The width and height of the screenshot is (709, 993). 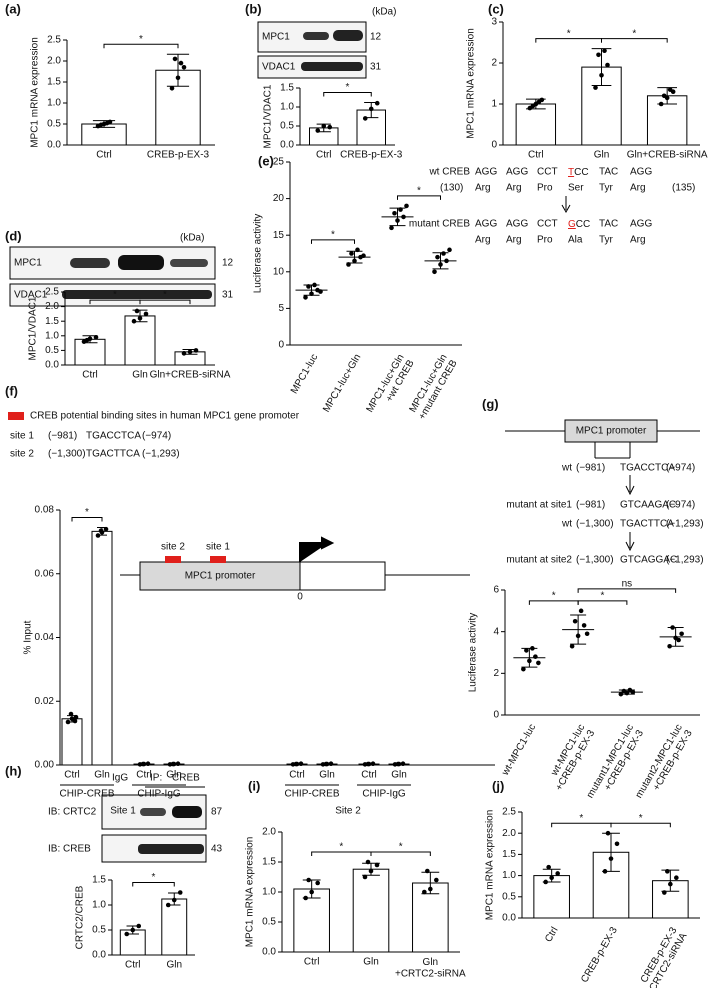 What do you see at coordinates (647, 468) in the screenshot?
I see `seq-seq: TGACCTCA` at bounding box center [647, 468].